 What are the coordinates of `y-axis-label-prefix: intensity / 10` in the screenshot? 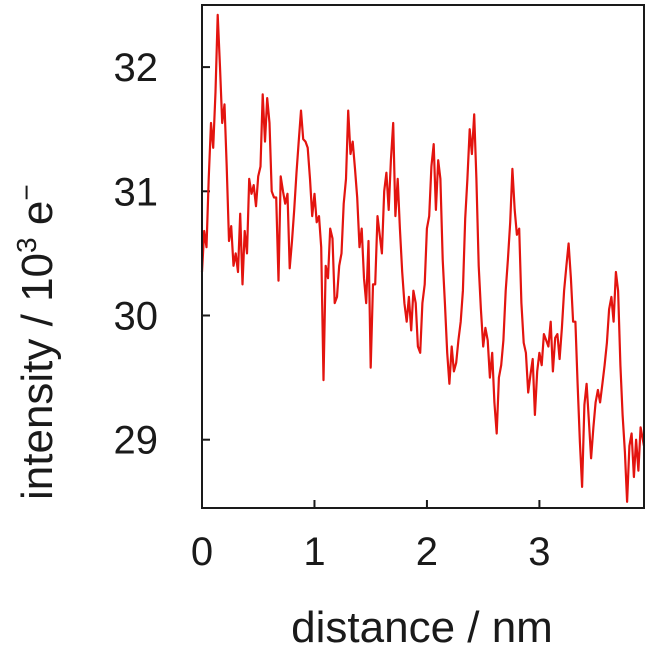 It's located at (37, 376).